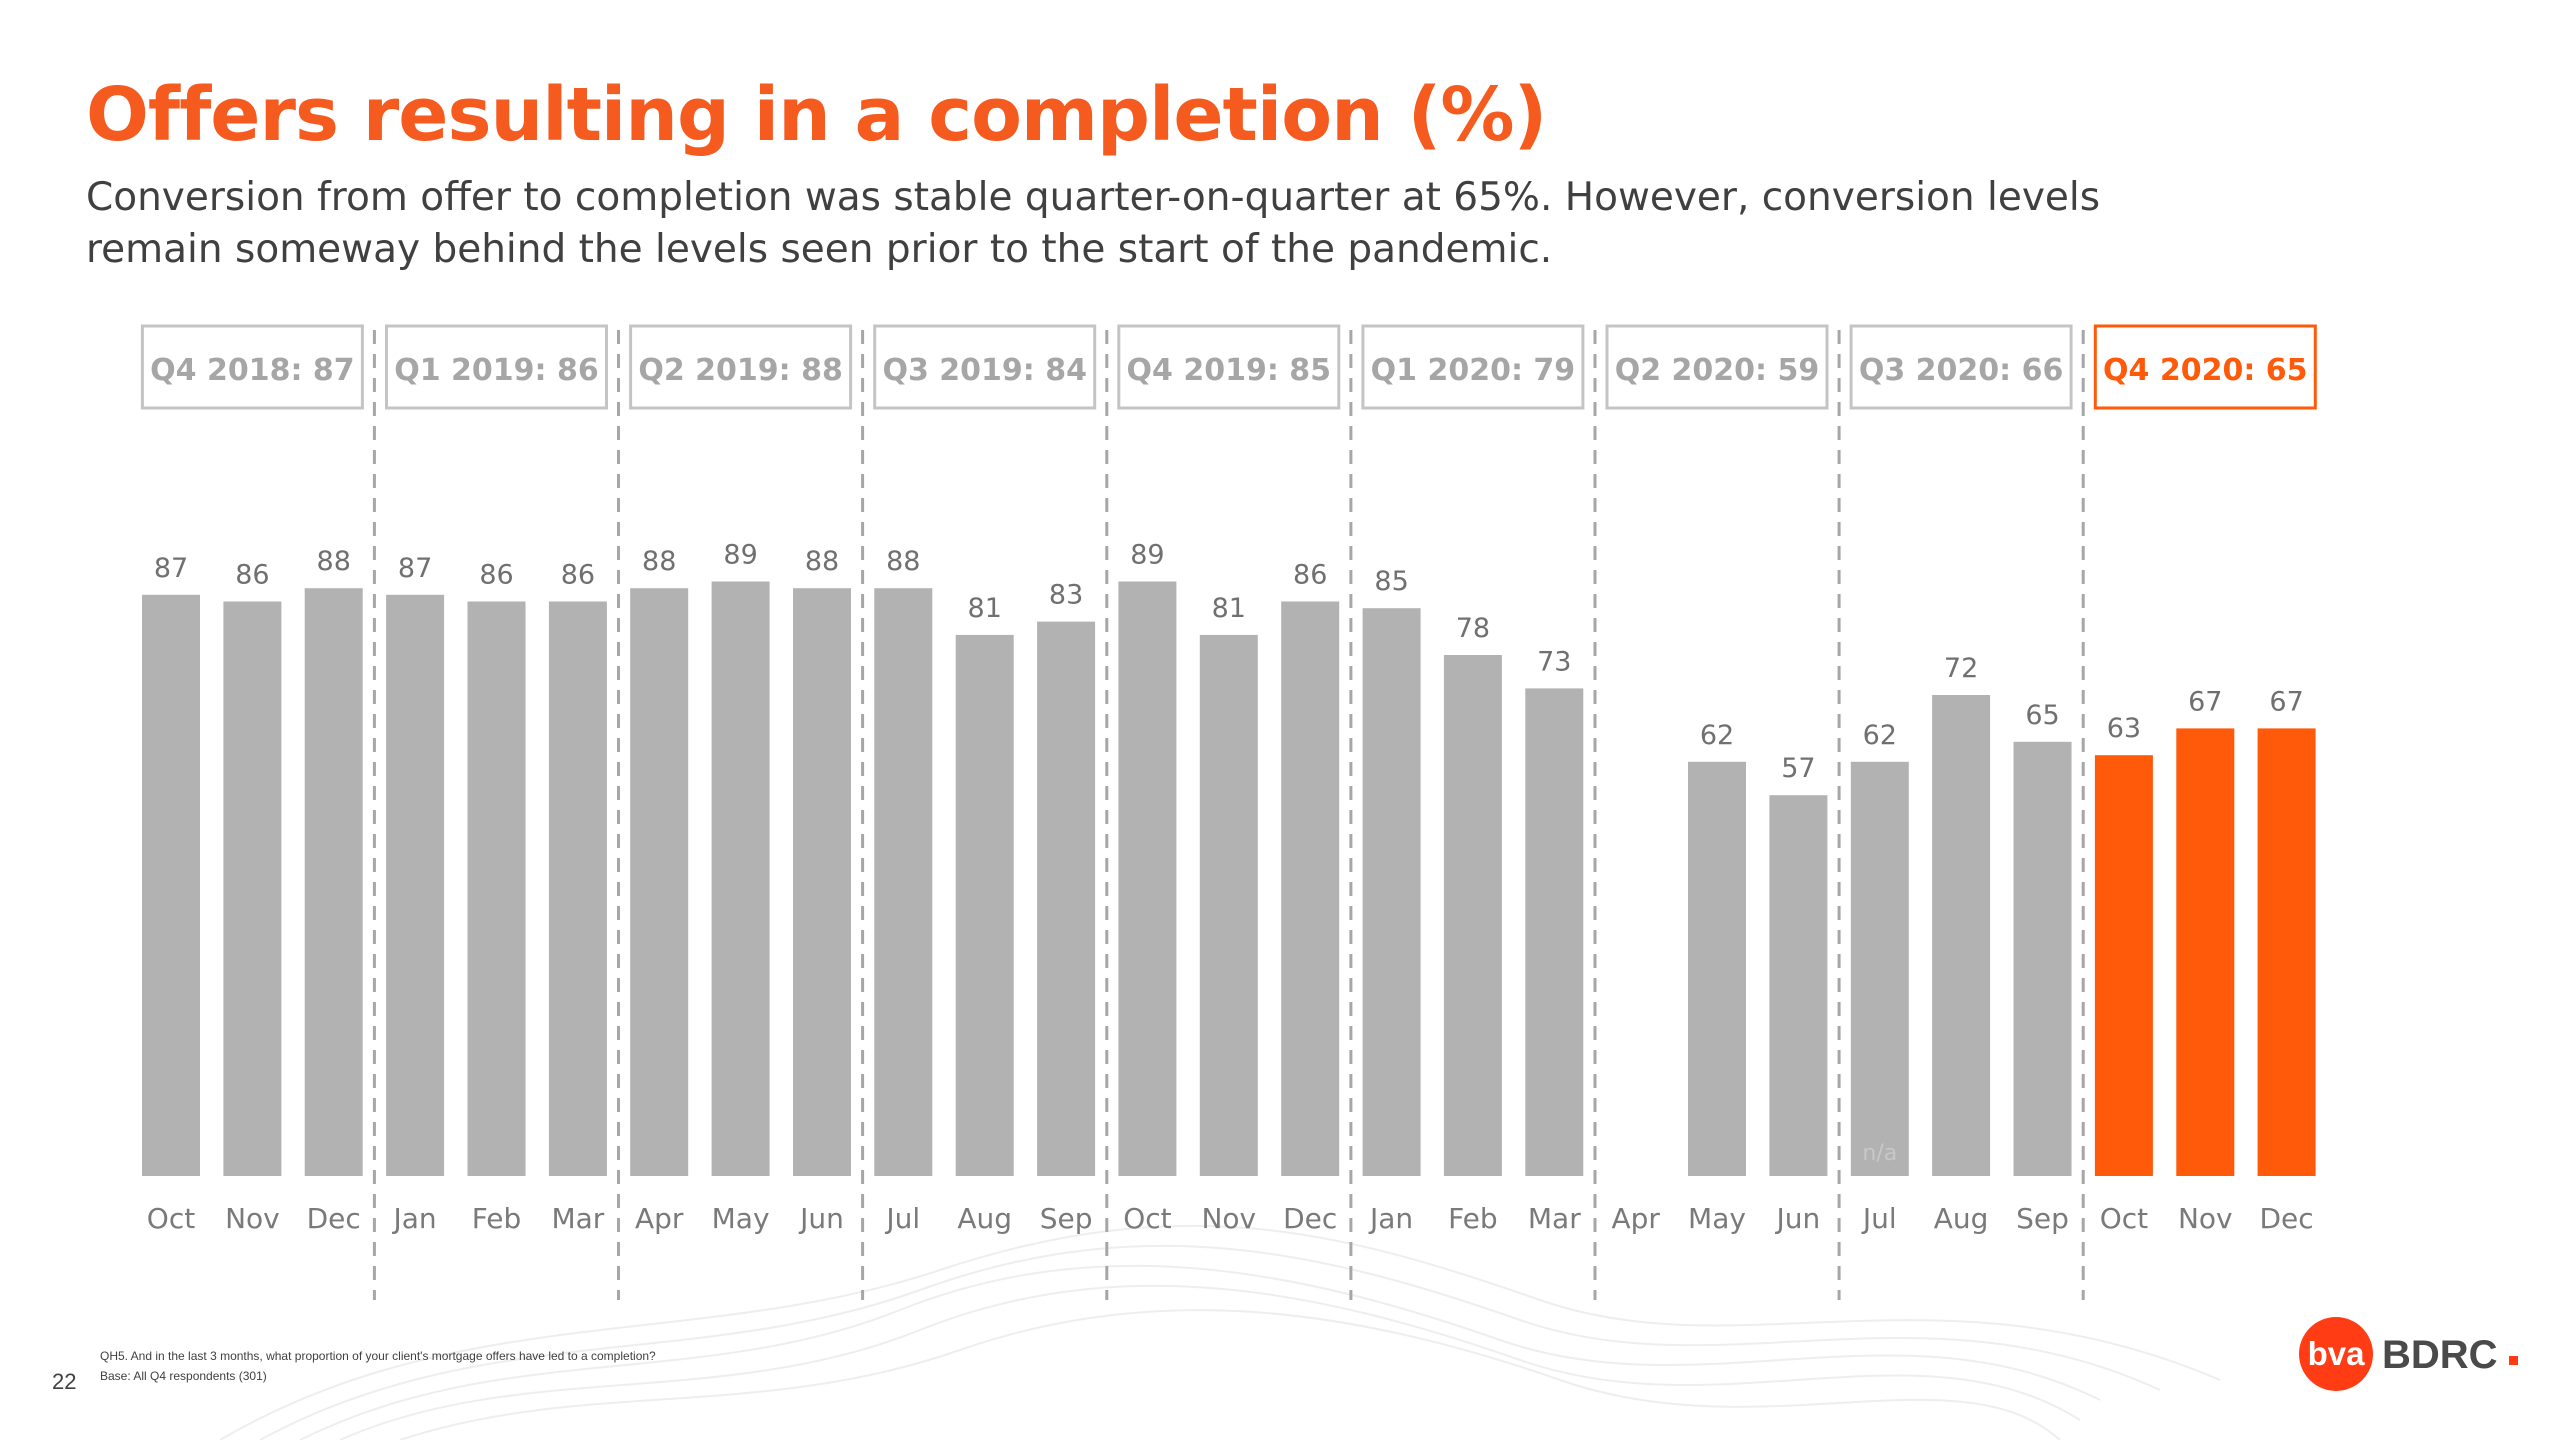 This screenshot has width=2560, height=1440. I want to click on bar-value-label: 73, so click(1554, 661).